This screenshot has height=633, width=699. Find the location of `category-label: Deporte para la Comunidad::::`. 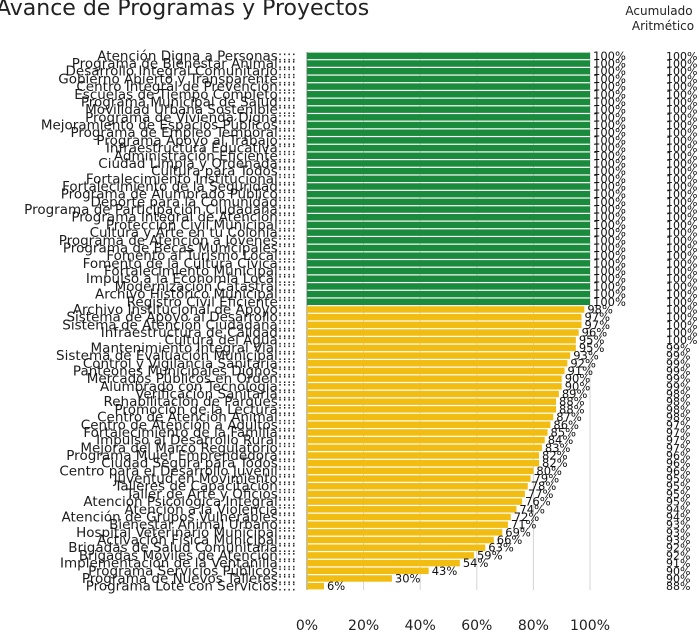

category-label: Deporte para la Comunidad:::: is located at coordinates (193, 202).